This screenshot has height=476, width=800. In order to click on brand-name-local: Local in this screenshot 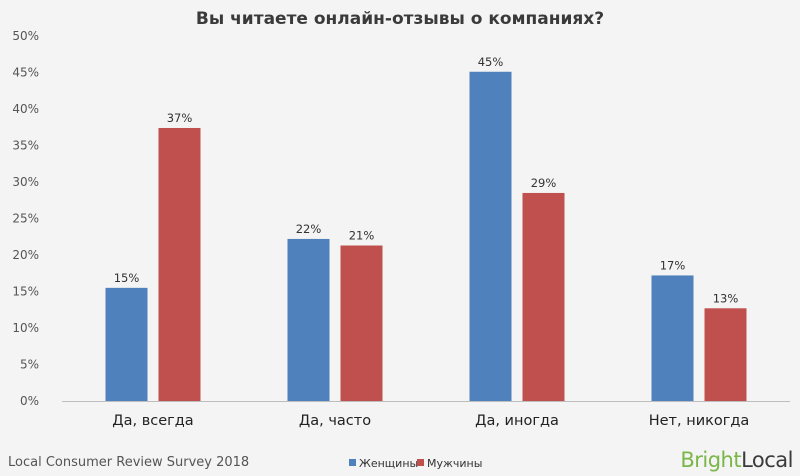, I will do `click(767, 460)`.